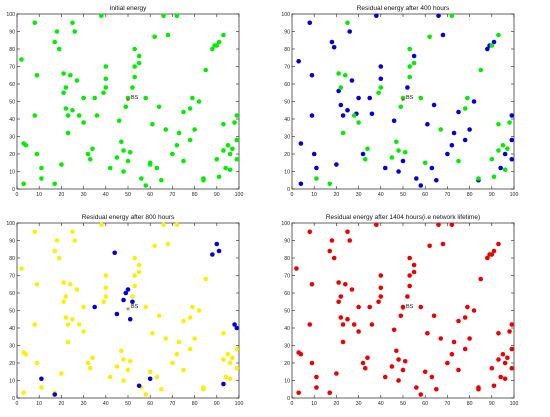  I want to click on x-tick-label: 100, so click(239, 195).